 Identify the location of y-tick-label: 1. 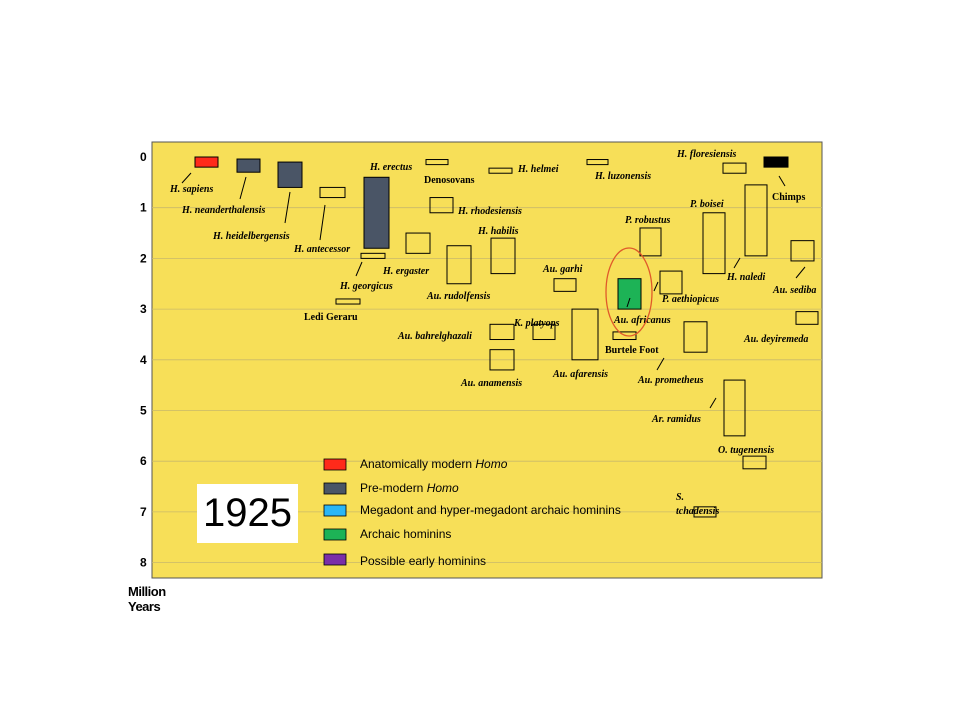
(143, 208).